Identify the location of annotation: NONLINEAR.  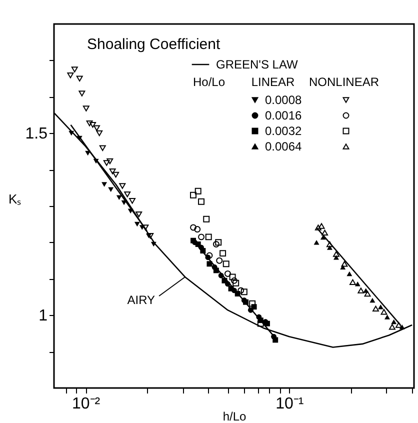
(344, 82).